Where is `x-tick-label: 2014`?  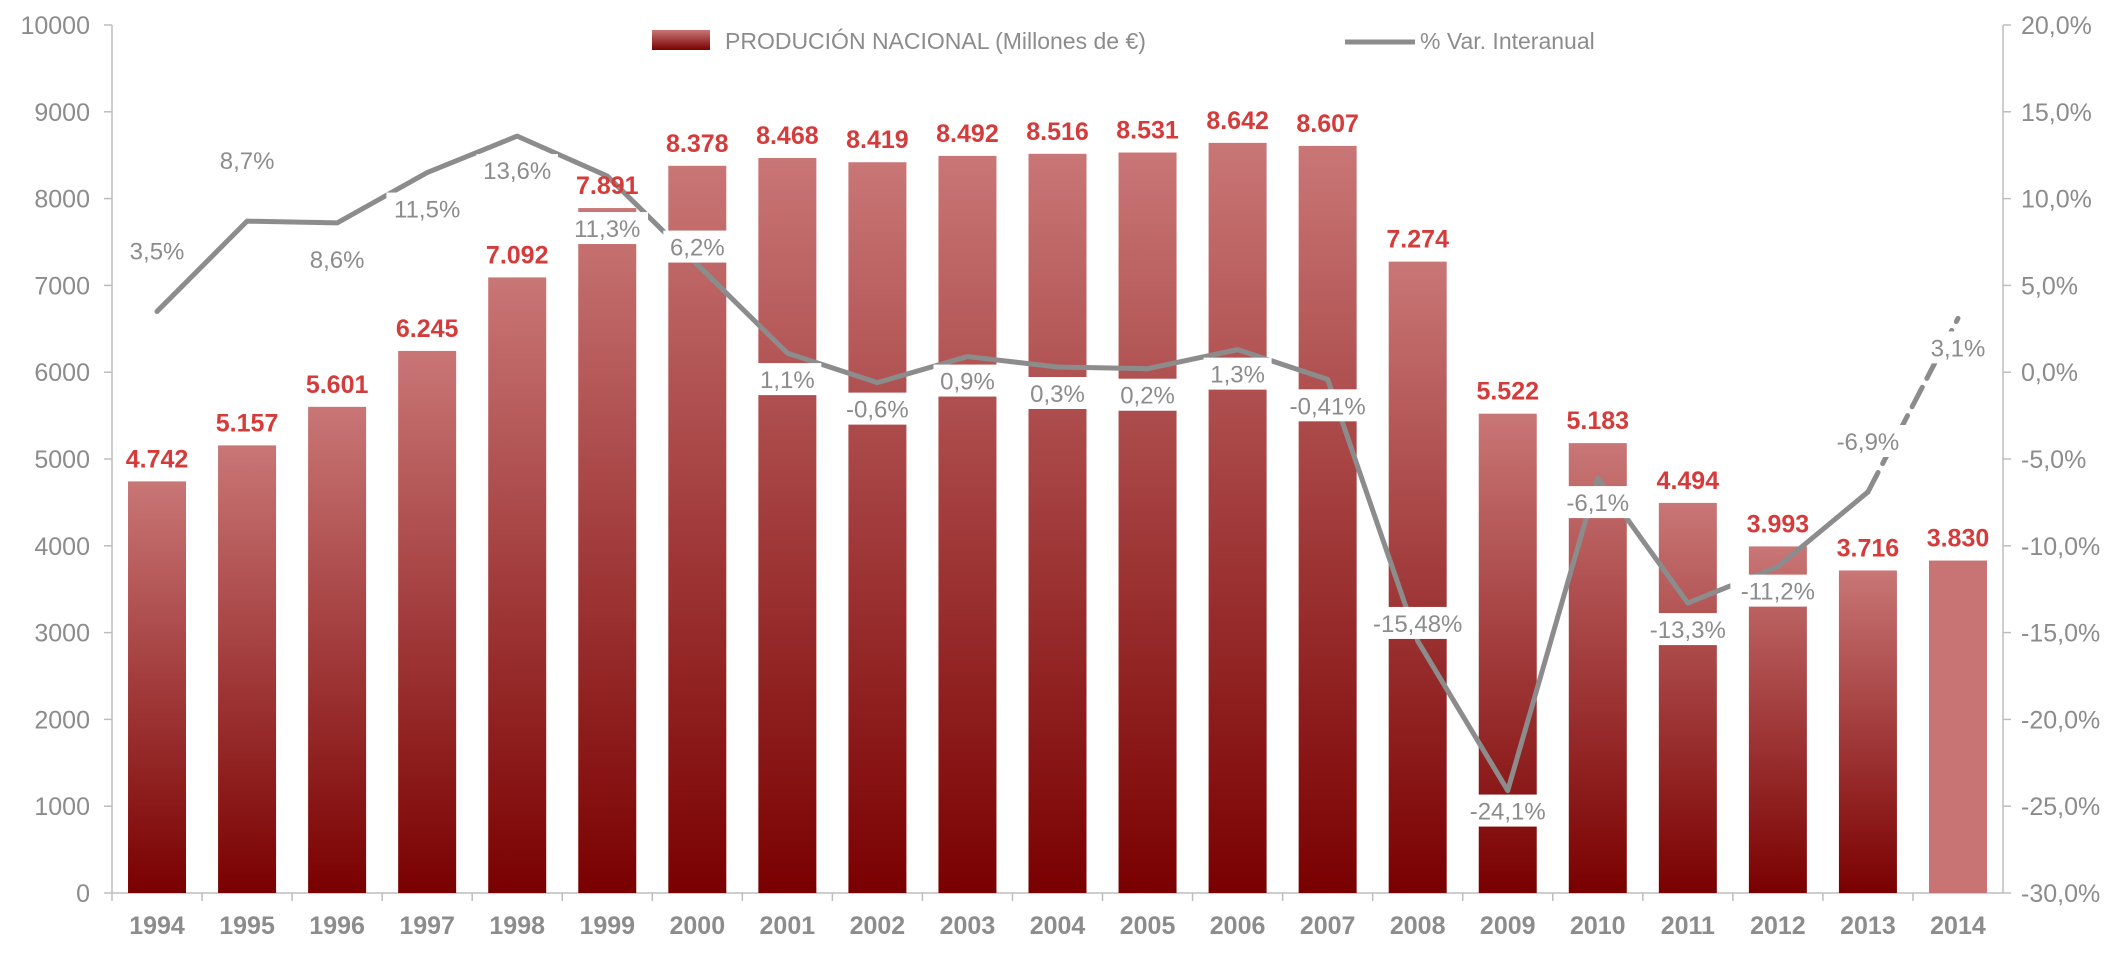
x-tick-label: 2014 is located at coordinates (1958, 926).